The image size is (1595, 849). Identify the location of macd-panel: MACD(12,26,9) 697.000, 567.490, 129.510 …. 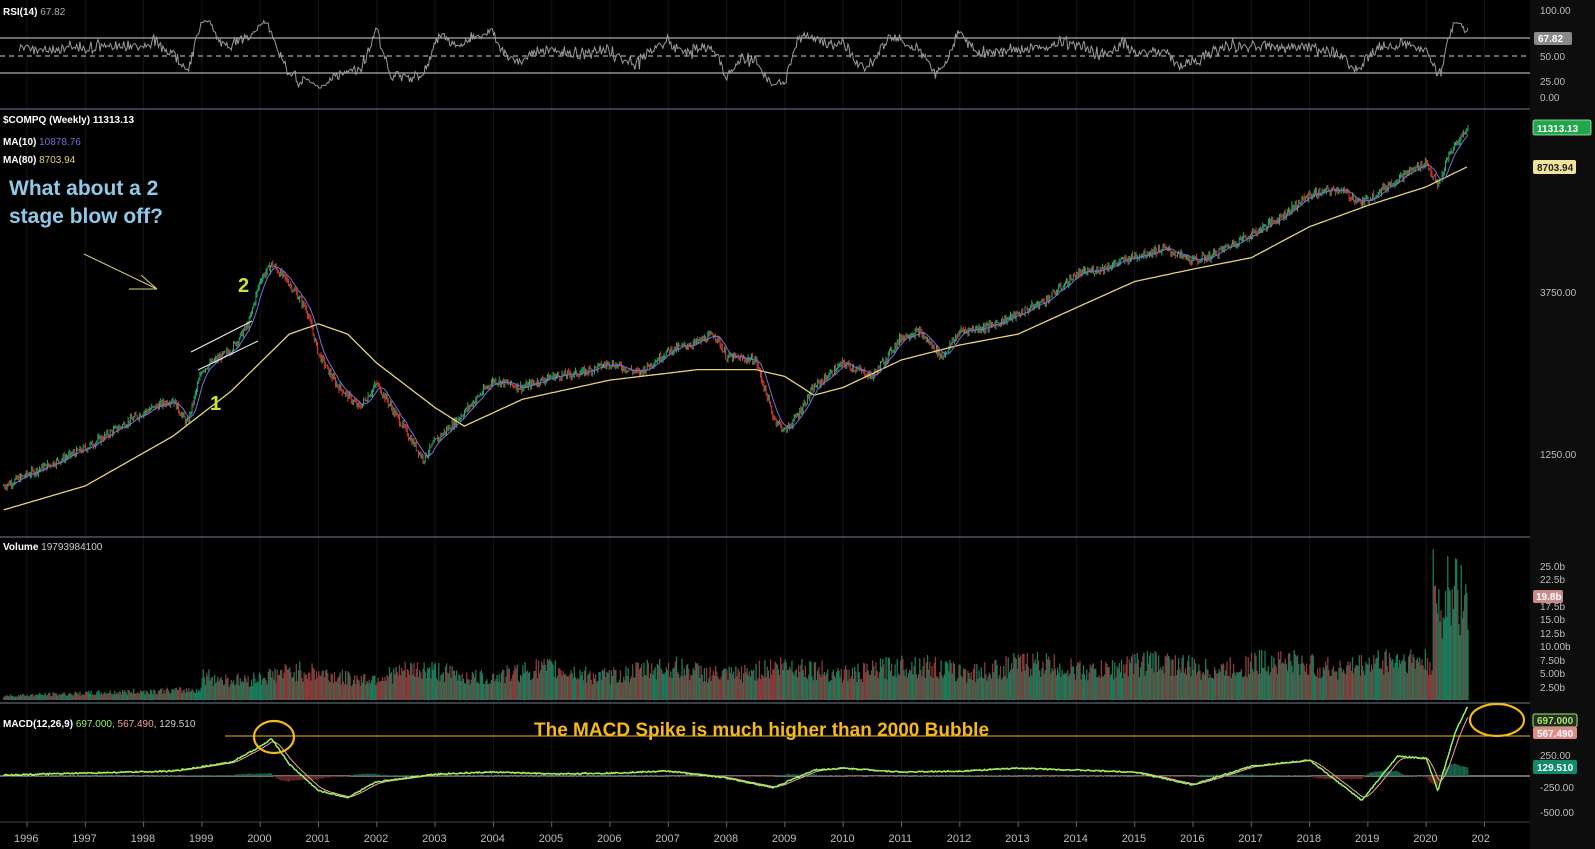
(789, 760).